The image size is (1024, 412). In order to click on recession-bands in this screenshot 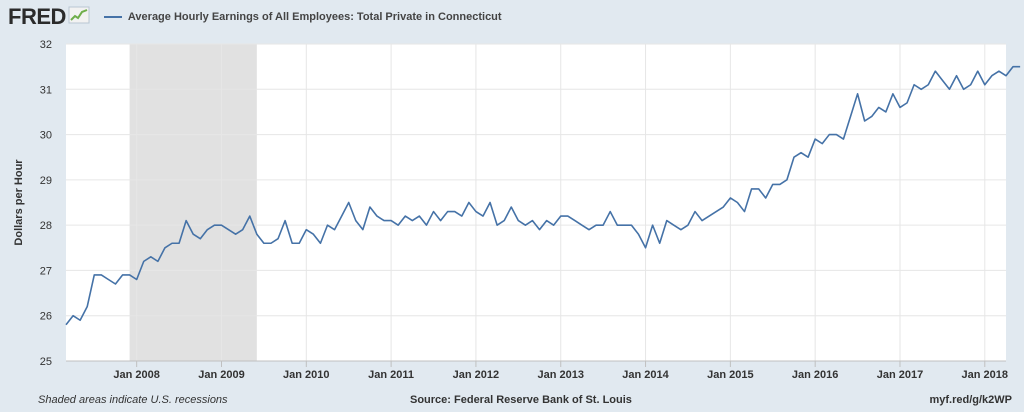, I will do `click(193, 202)`.